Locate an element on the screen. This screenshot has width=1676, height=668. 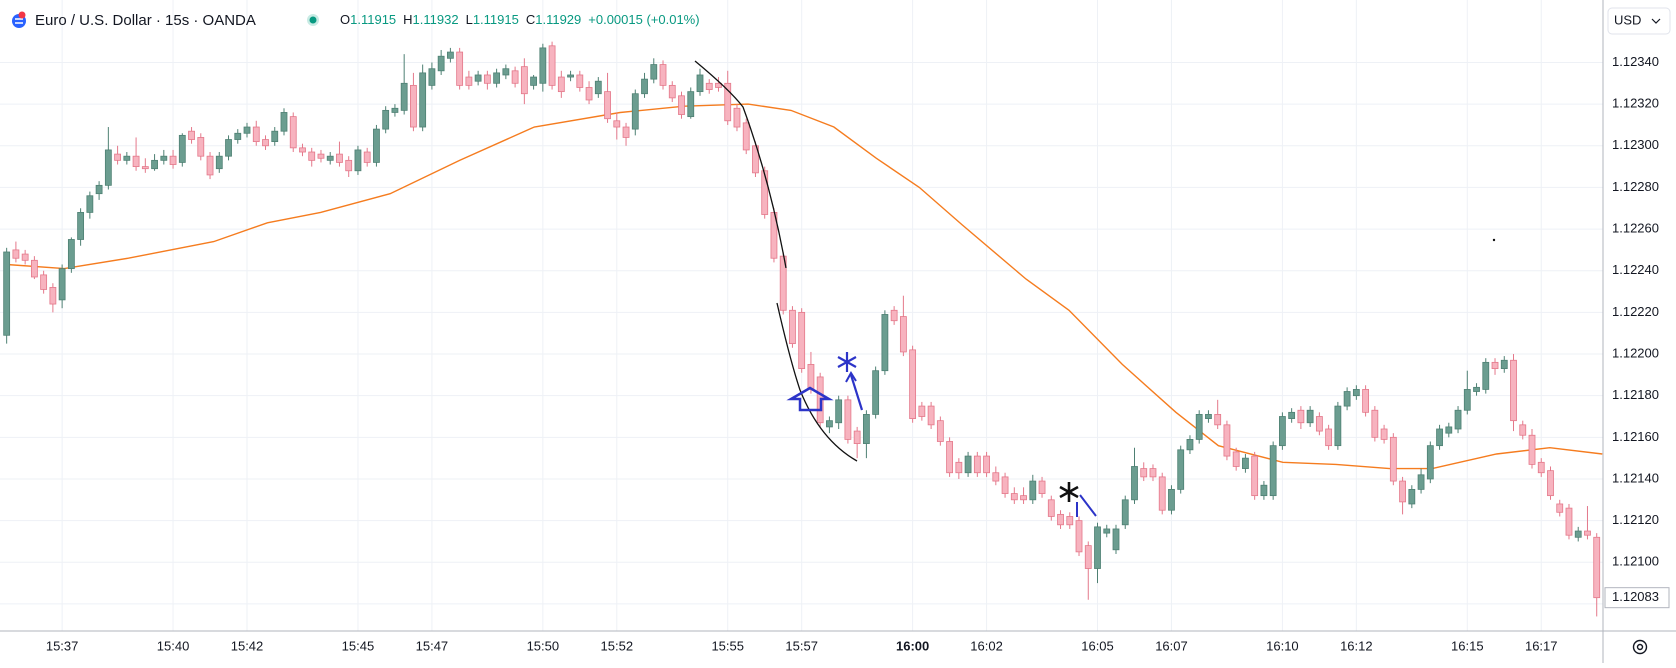
dot is located at coordinates (1494, 240).